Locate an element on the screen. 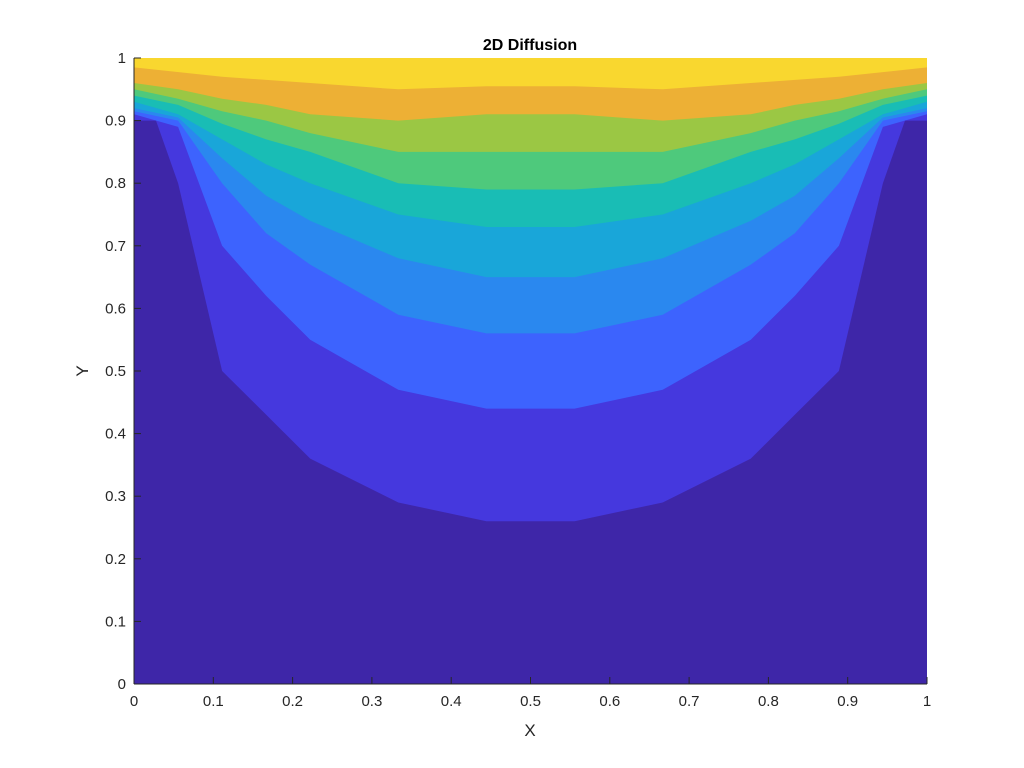 The image size is (1024, 768). y-tick-label: 0.6 is located at coordinates (115, 308).